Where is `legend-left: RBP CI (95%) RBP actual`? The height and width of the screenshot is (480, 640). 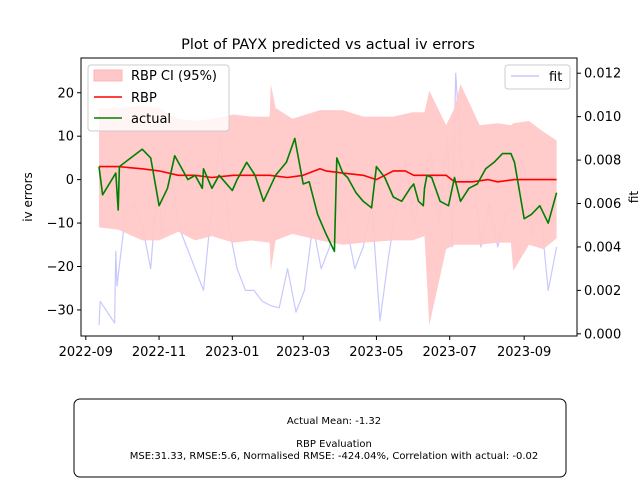 legend-left: RBP CI (95%) RBP actual is located at coordinates (158, 98).